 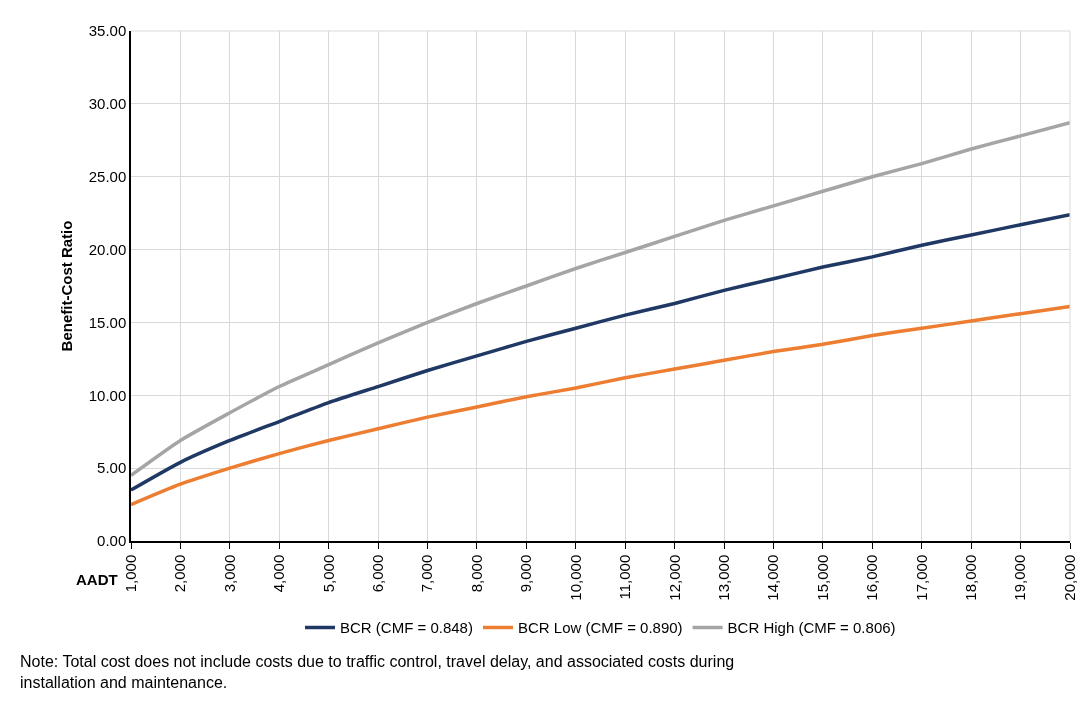 What do you see at coordinates (328, 573) in the screenshot?
I see `x-tick-label: 5,000` at bounding box center [328, 573].